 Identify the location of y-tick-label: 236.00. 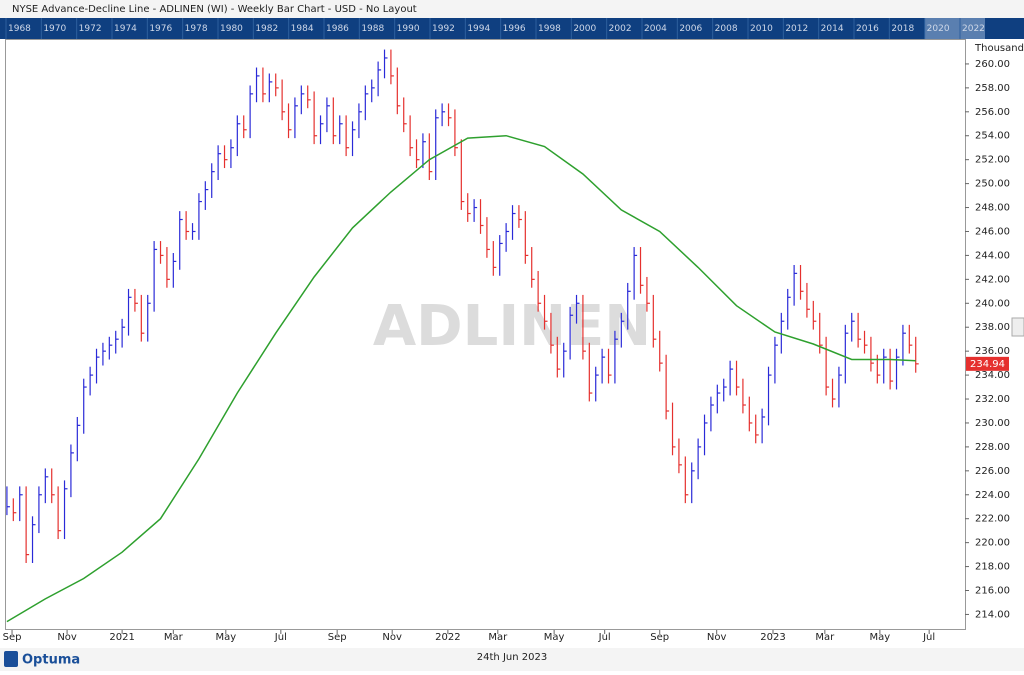
(992, 351).